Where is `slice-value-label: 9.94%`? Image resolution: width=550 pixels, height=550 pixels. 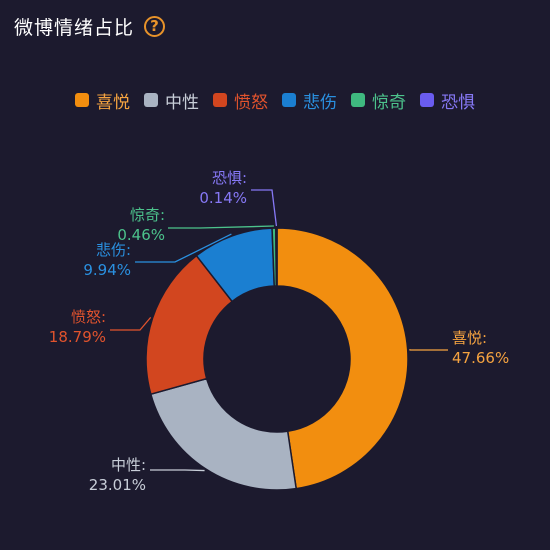 slice-value-label: 9.94% is located at coordinates (107, 270).